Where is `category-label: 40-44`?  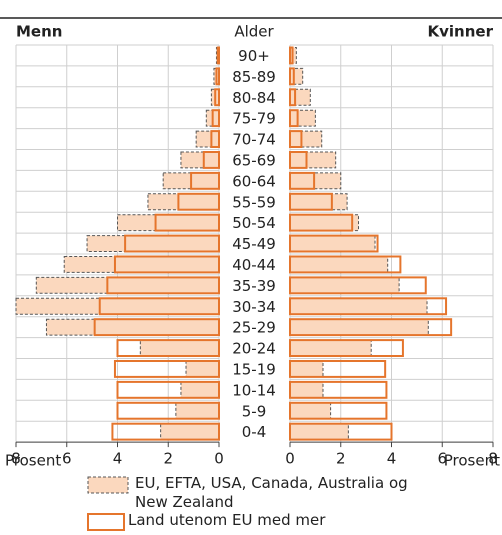
category-label: 40-44 is located at coordinates (254, 265).